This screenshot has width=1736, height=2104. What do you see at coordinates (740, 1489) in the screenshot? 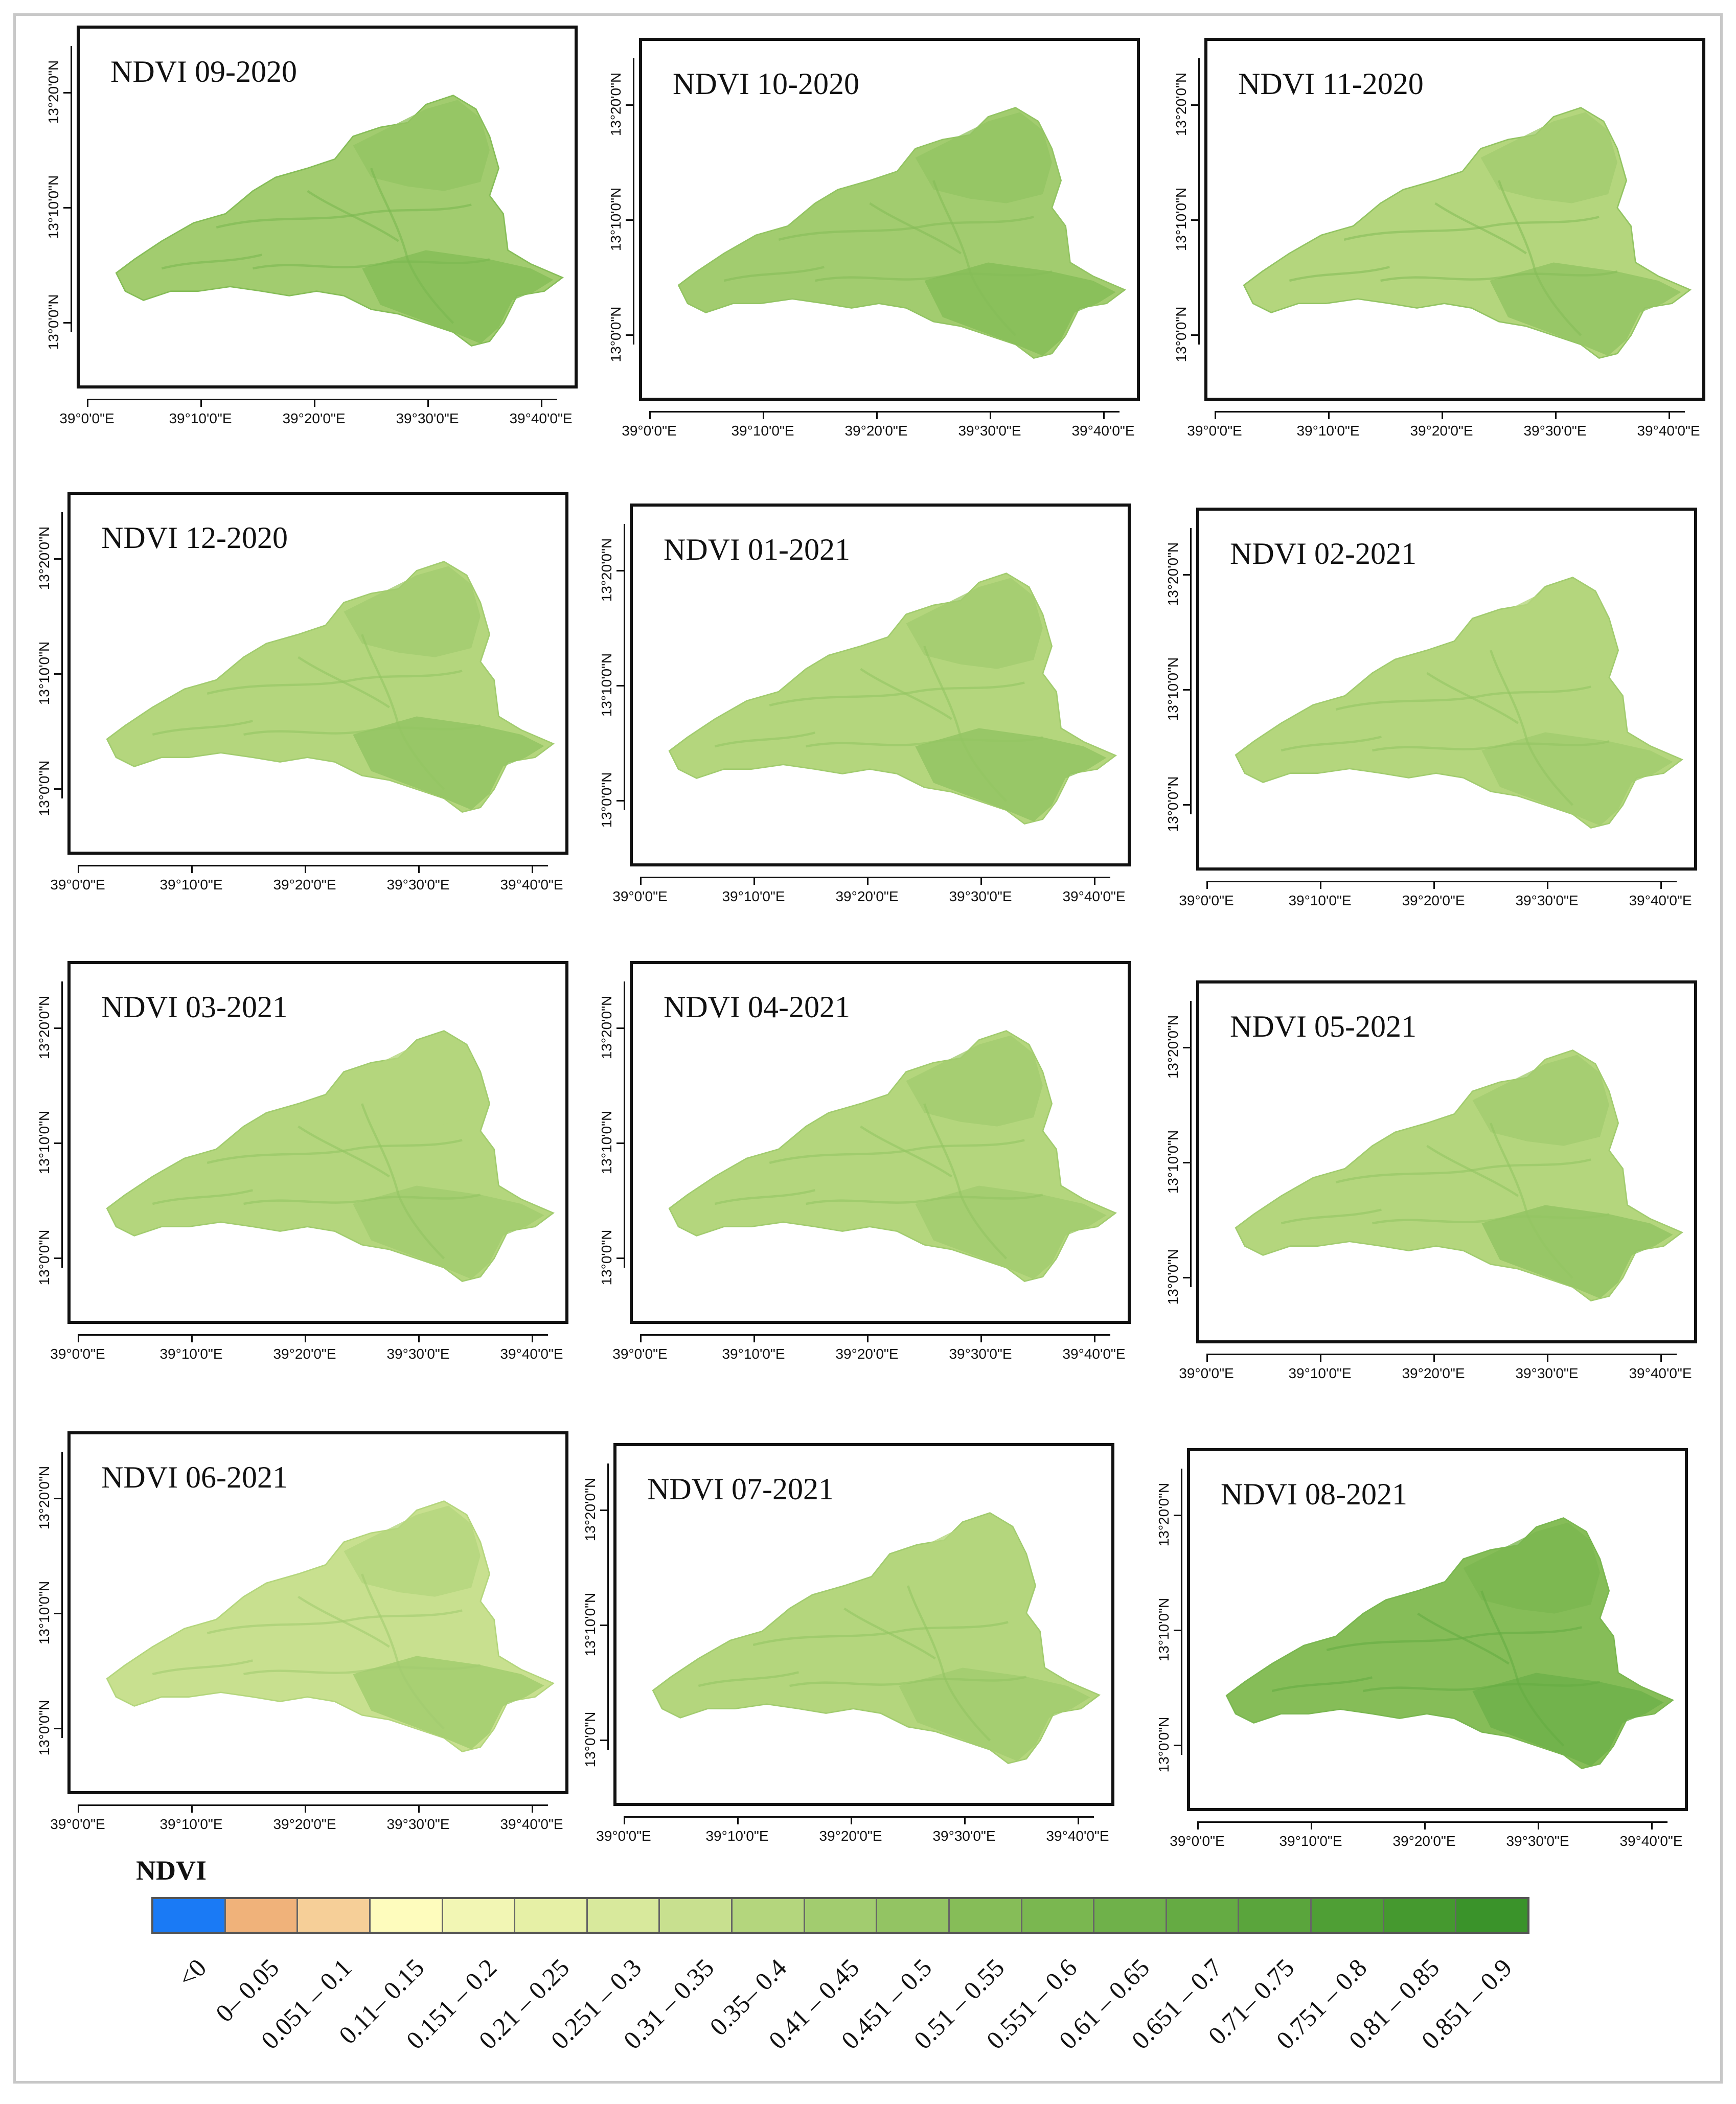
I see `map-title: NDVI 07-2021` at bounding box center [740, 1489].